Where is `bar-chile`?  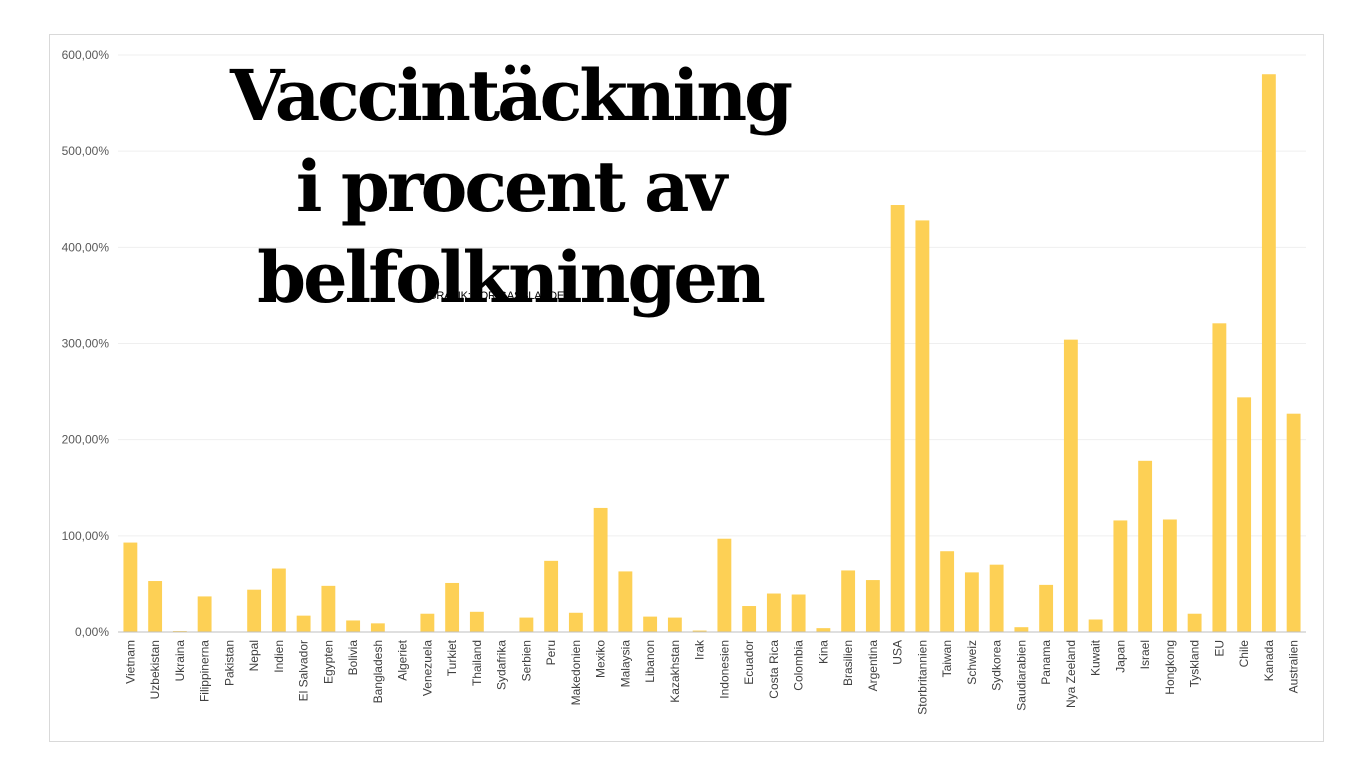
bar-chile is located at coordinates (1244, 514).